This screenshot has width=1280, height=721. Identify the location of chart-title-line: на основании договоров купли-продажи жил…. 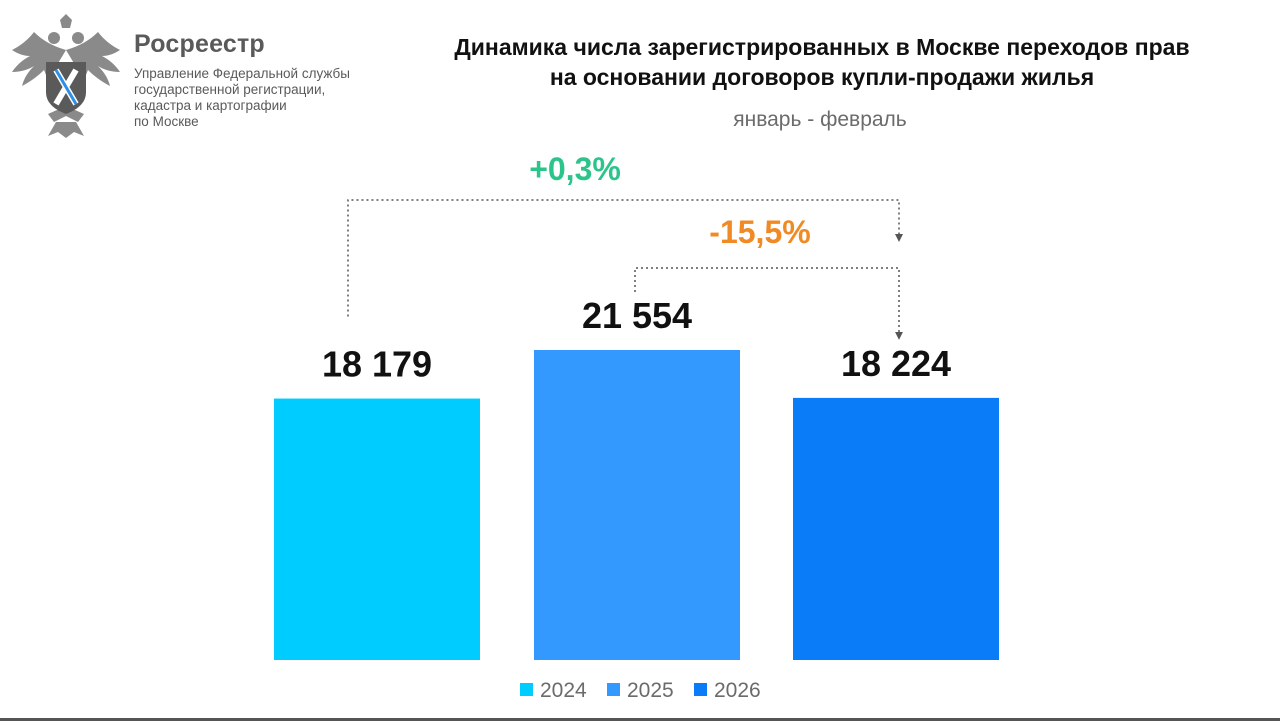
(822, 77).